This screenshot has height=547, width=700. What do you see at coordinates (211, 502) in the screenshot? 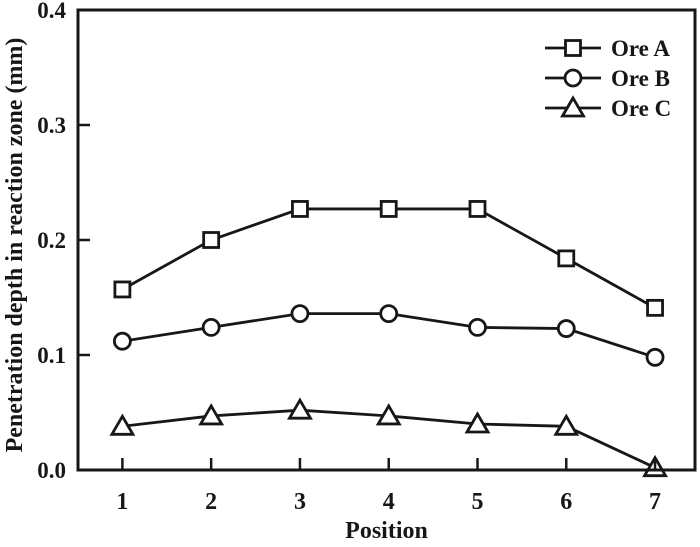
I see `x-tick-label: 2` at bounding box center [211, 502].